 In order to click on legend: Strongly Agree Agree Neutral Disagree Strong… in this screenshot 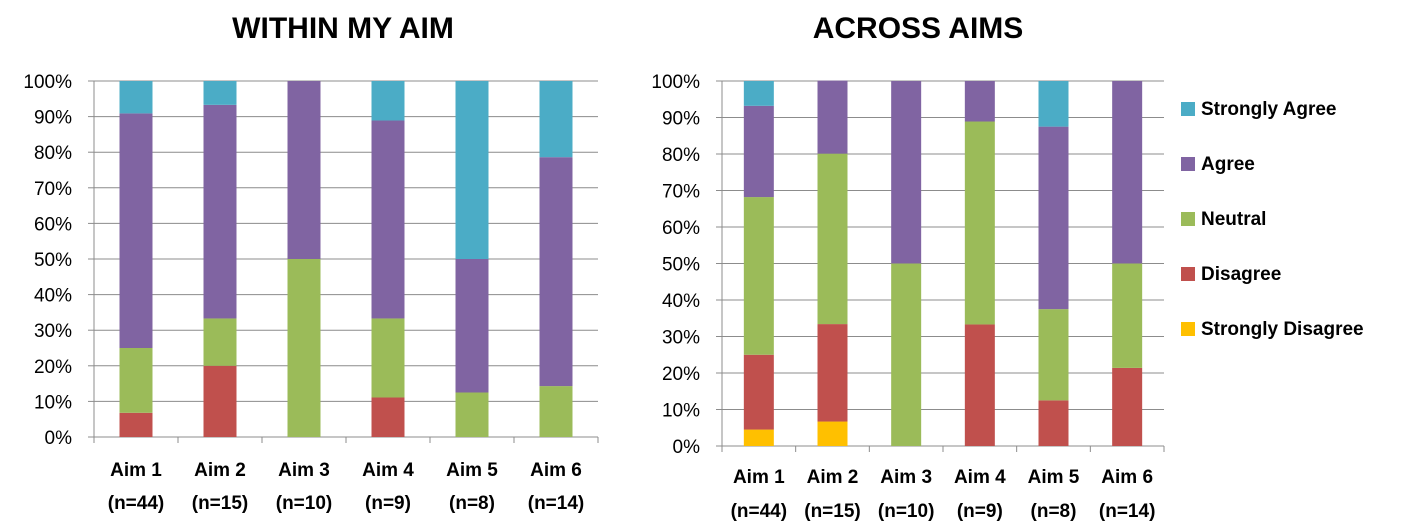, I will do `click(1272, 219)`.